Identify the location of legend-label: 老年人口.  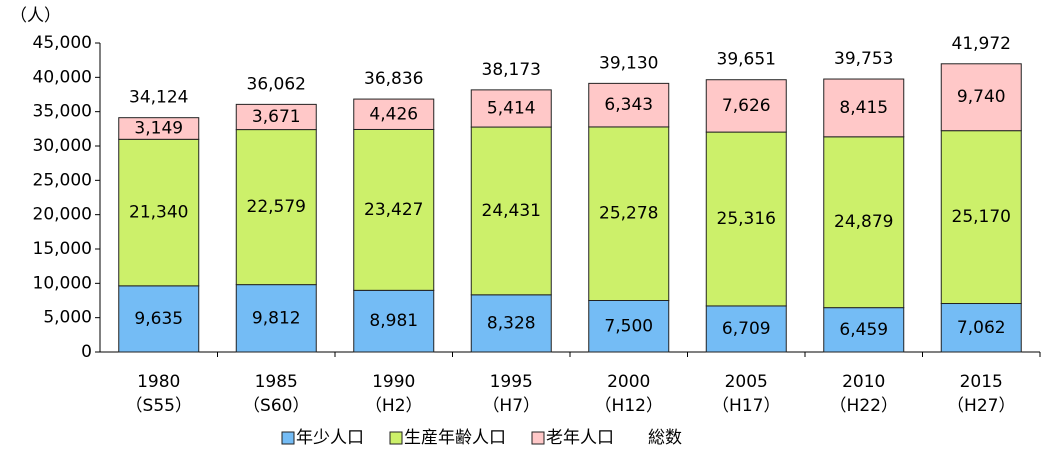
(580, 438).